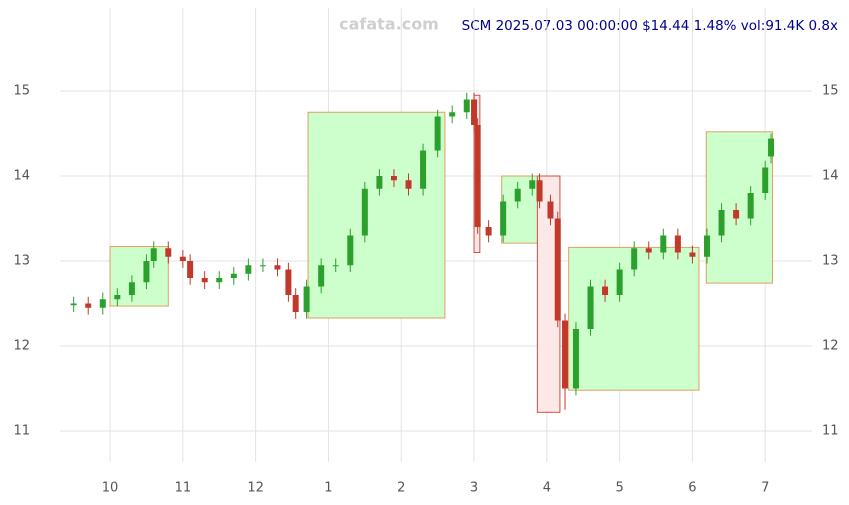 This screenshot has height=505, width=849. What do you see at coordinates (21, 346) in the screenshot?
I see `y-tick-label: 12` at bounding box center [21, 346].